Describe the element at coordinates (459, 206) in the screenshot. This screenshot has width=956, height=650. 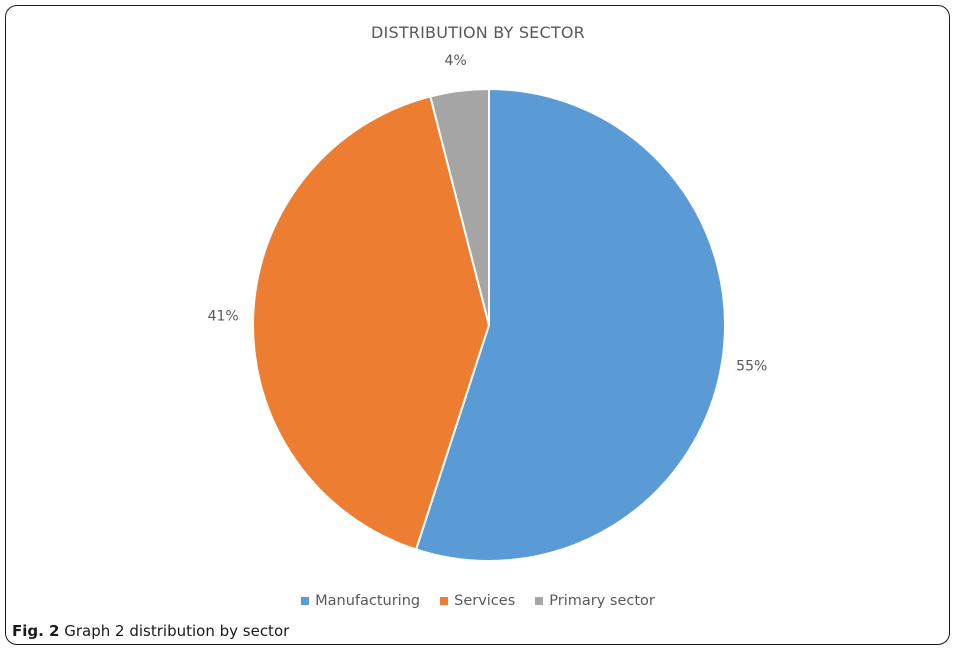
I see `pie-slice-primary-sector` at that location.